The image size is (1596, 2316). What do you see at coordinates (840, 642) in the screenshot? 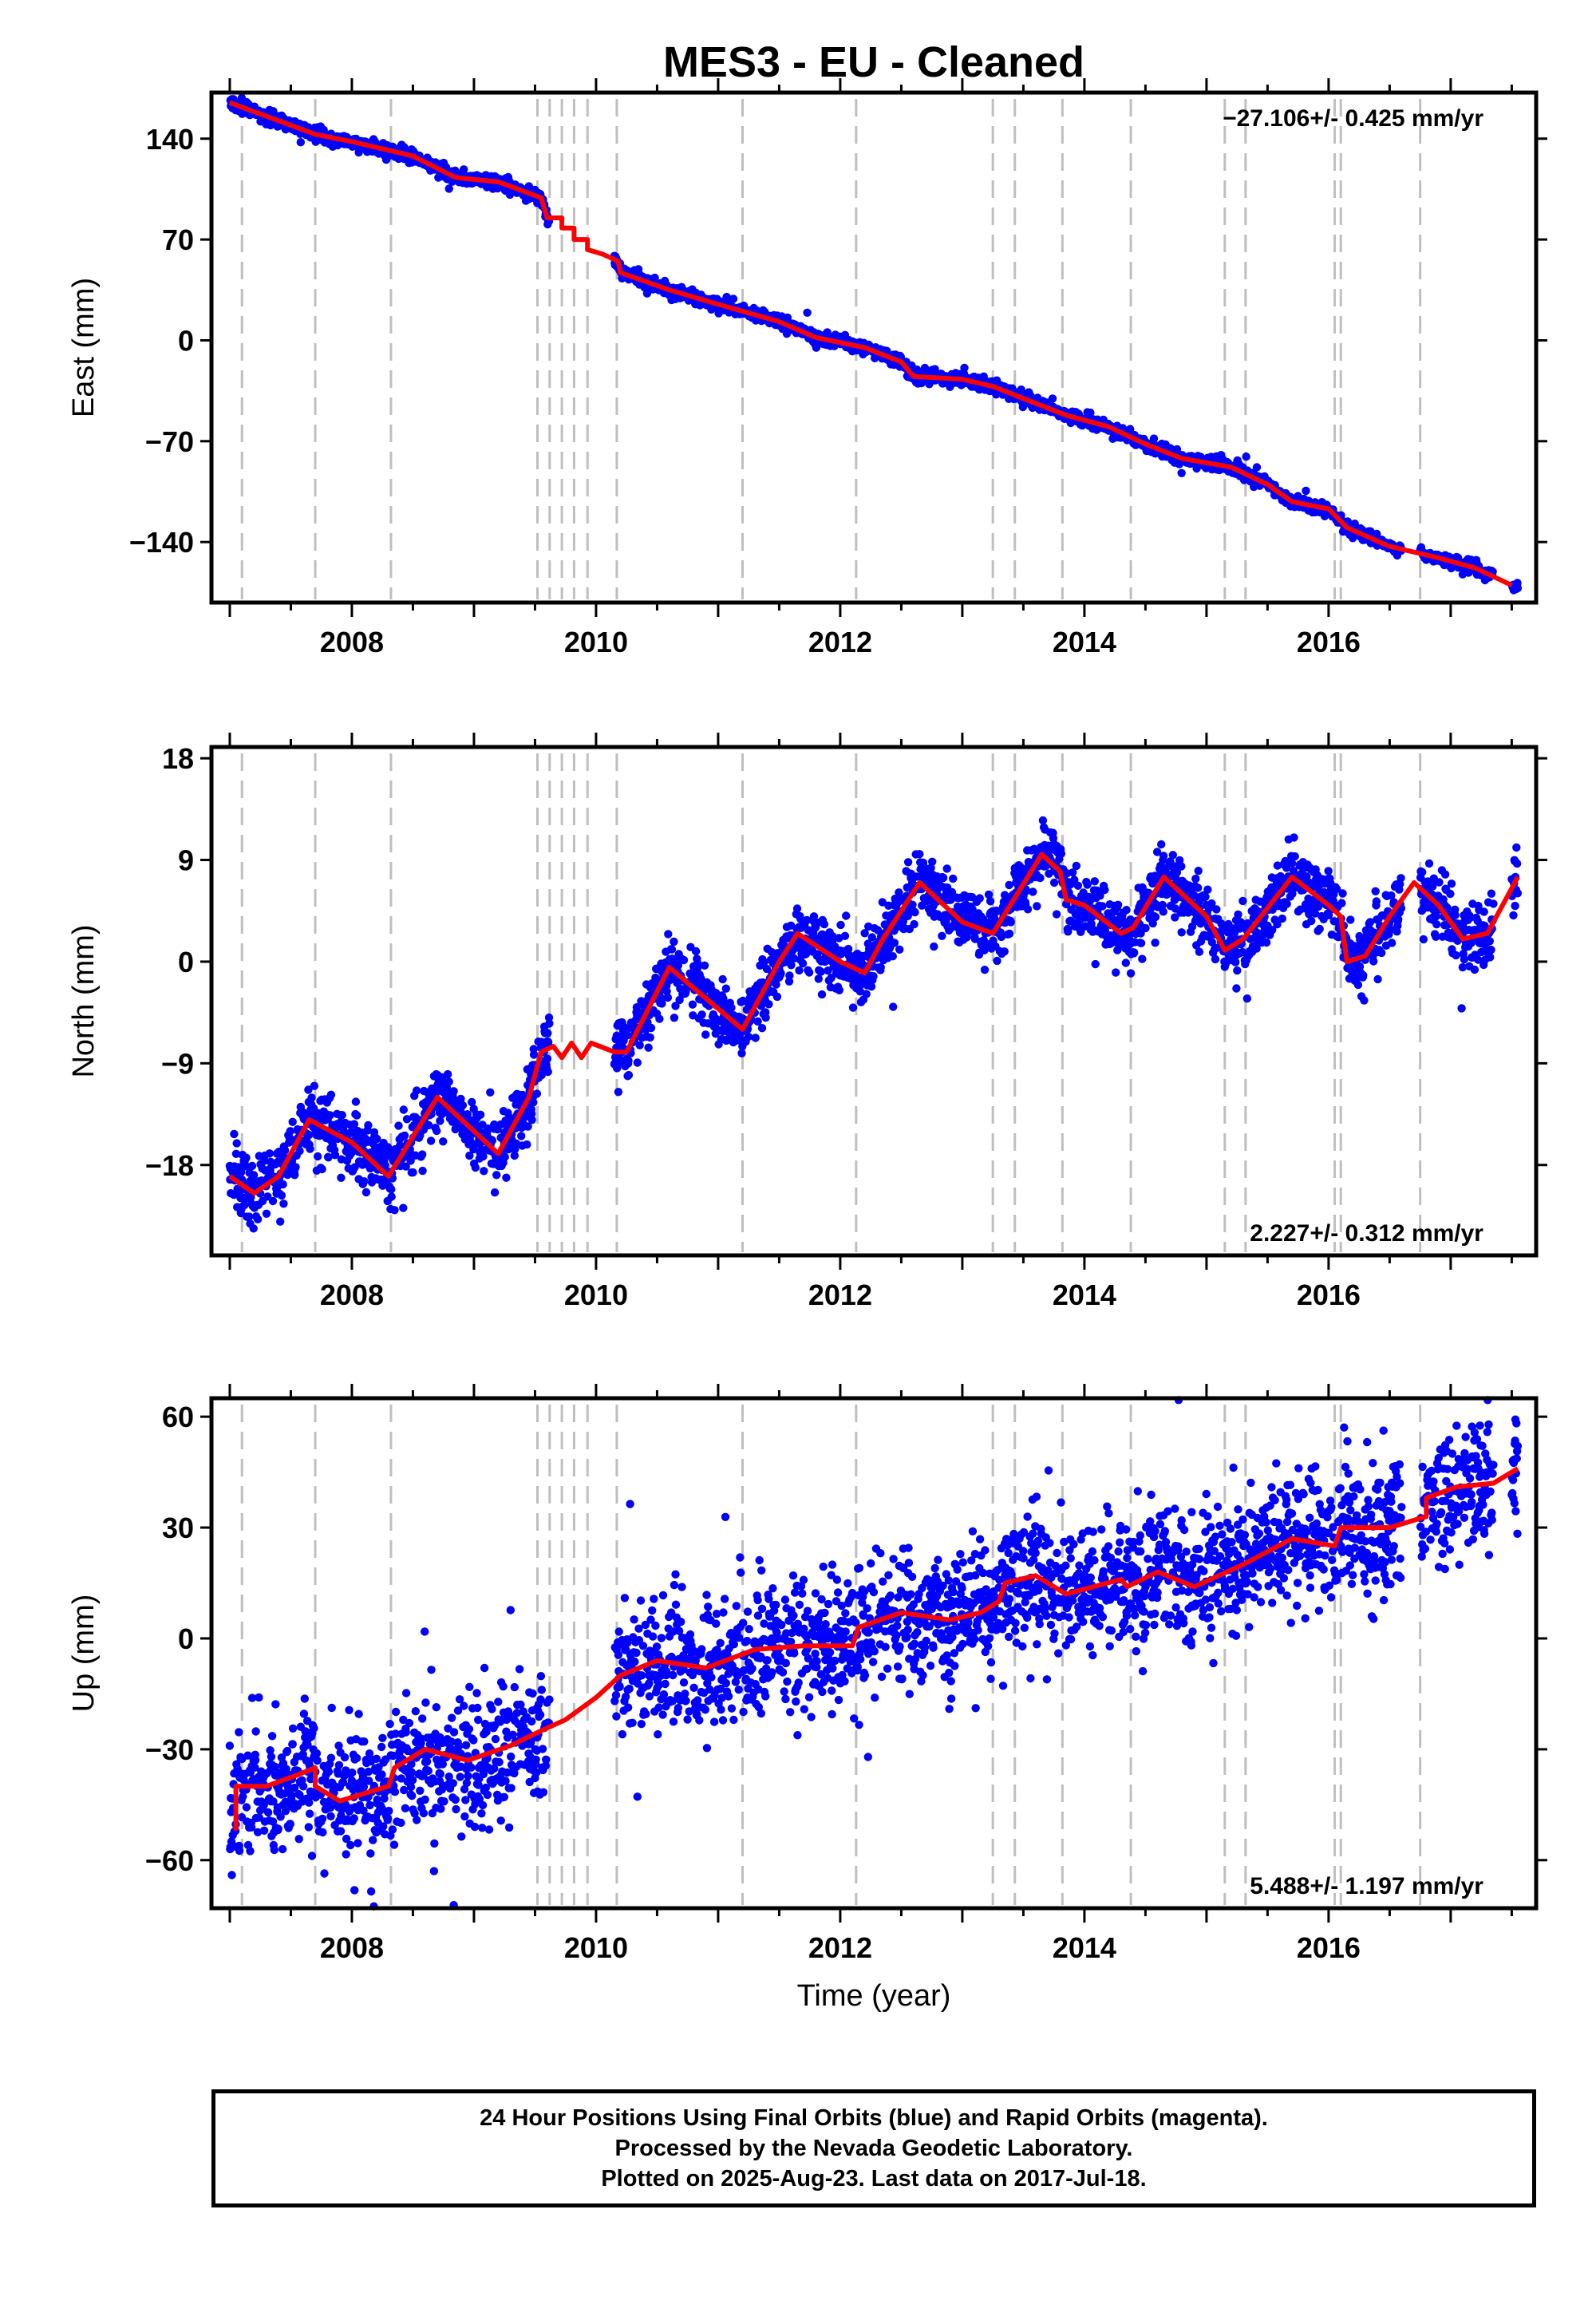
I see `x-tick-label: 2012` at bounding box center [840, 642].